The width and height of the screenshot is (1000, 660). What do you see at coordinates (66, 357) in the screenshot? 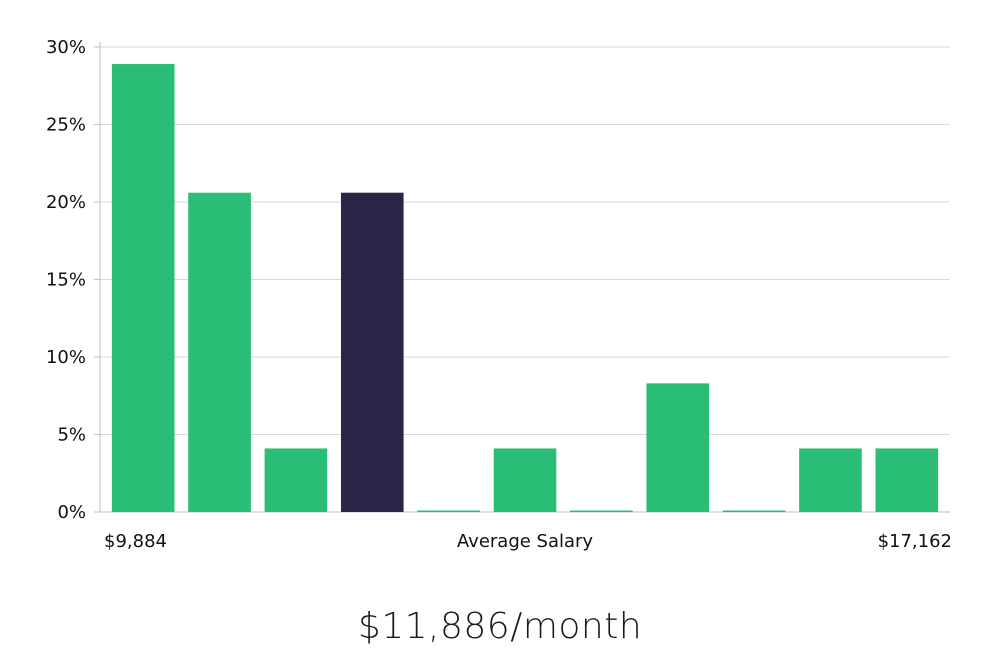
I see `y-tick-label: 10%` at bounding box center [66, 357].